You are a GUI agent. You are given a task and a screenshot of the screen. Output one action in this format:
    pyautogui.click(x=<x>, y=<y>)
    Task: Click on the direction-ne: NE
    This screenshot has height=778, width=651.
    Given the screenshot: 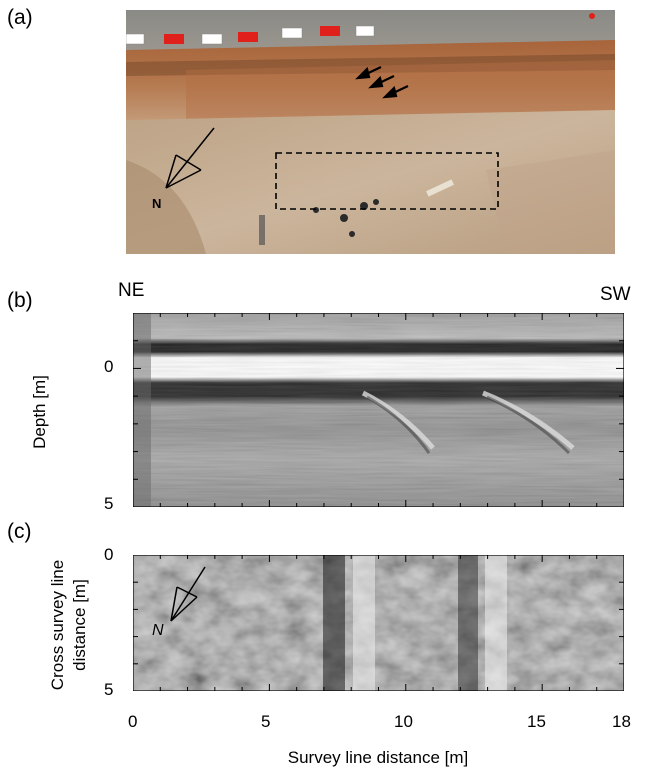 What is the action you would take?
    pyautogui.click(x=131, y=290)
    